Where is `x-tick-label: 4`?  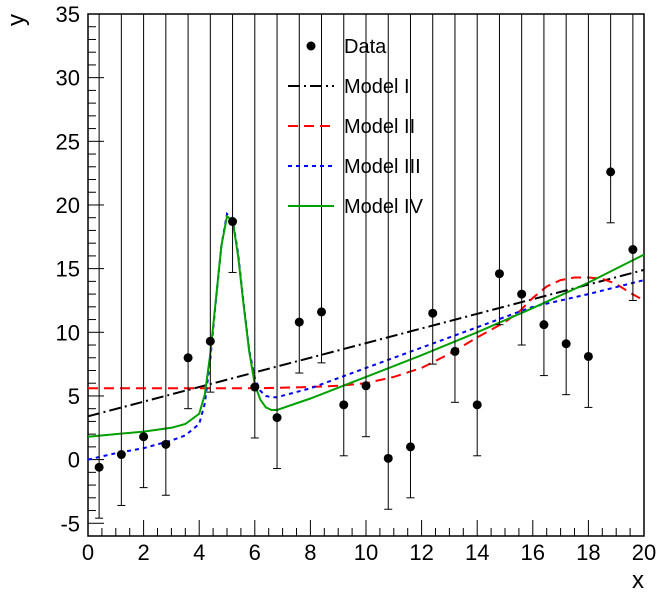 x-tick-label: 4 is located at coordinates (199, 552).